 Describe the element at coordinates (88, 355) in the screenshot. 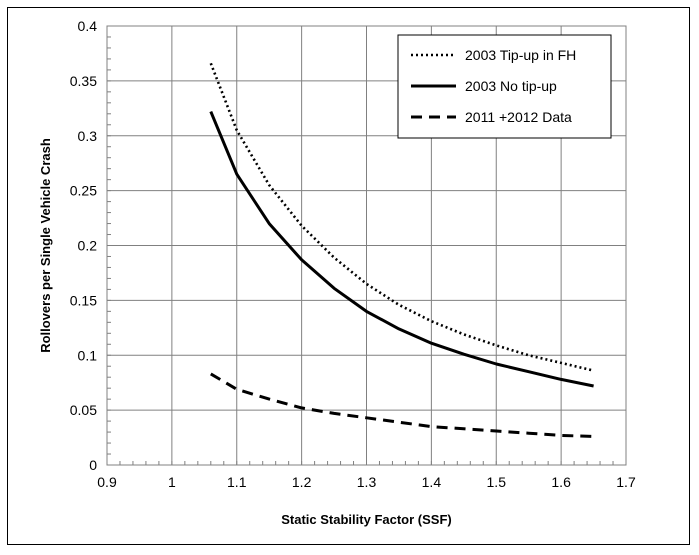

I see `y-tick-label: 0.1` at that location.